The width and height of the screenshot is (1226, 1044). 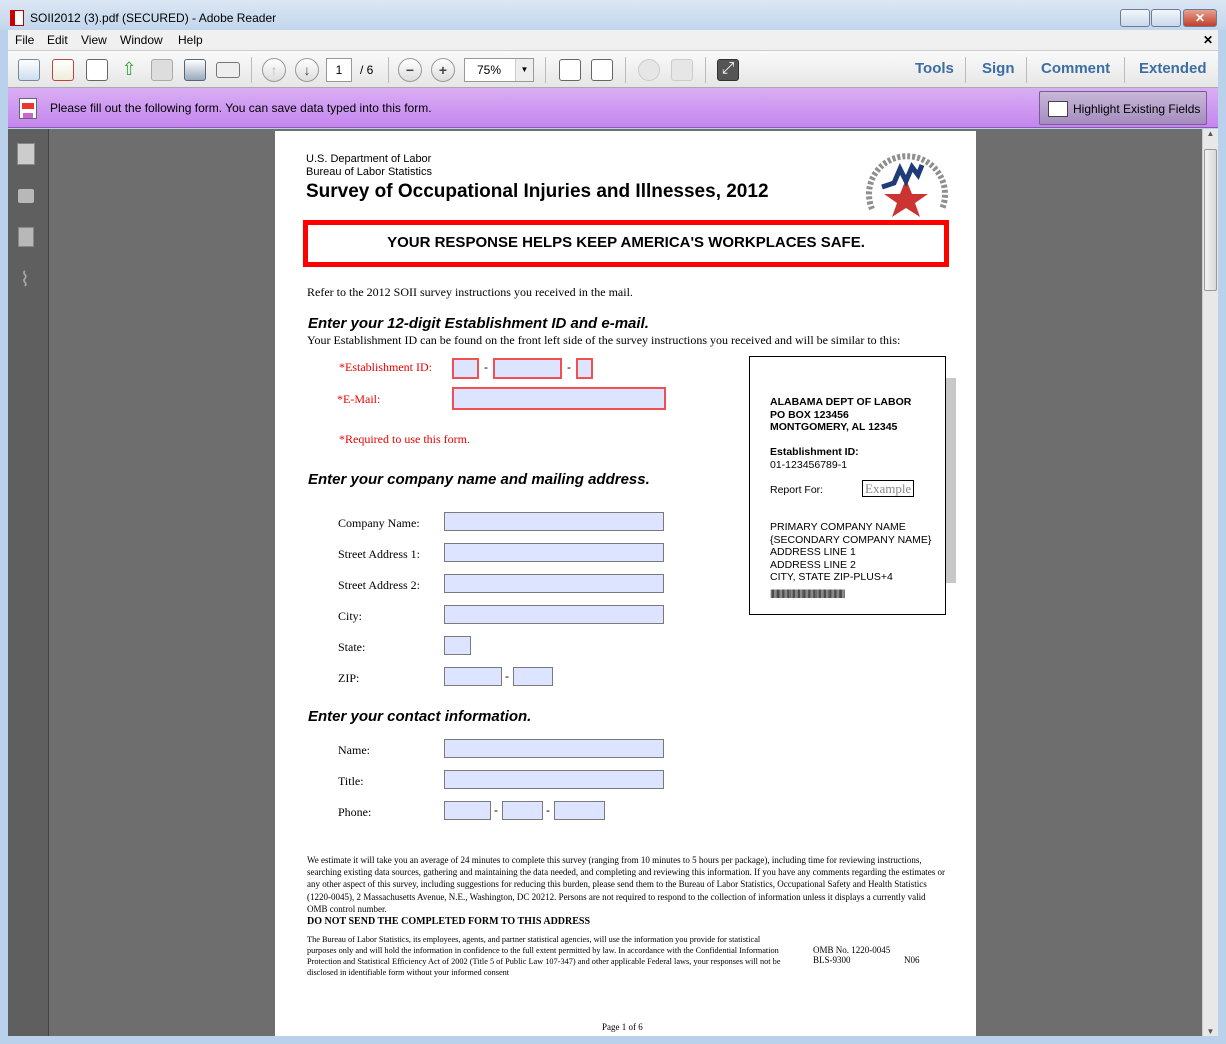 What do you see at coordinates (851, 539) in the screenshot?
I see `example-address-line: {SECONDARY COMPANY NAME}` at bounding box center [851, 539].